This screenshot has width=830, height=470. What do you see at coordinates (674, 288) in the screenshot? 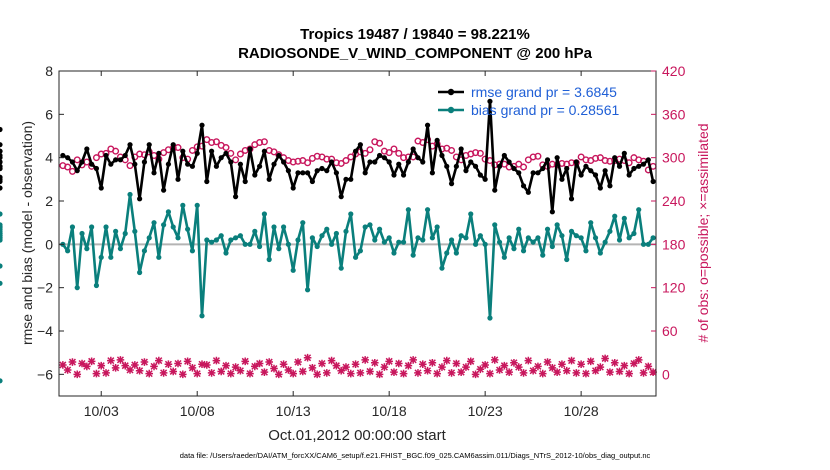
I see `right-tick-label: 120` at bounding box center [674, 288].